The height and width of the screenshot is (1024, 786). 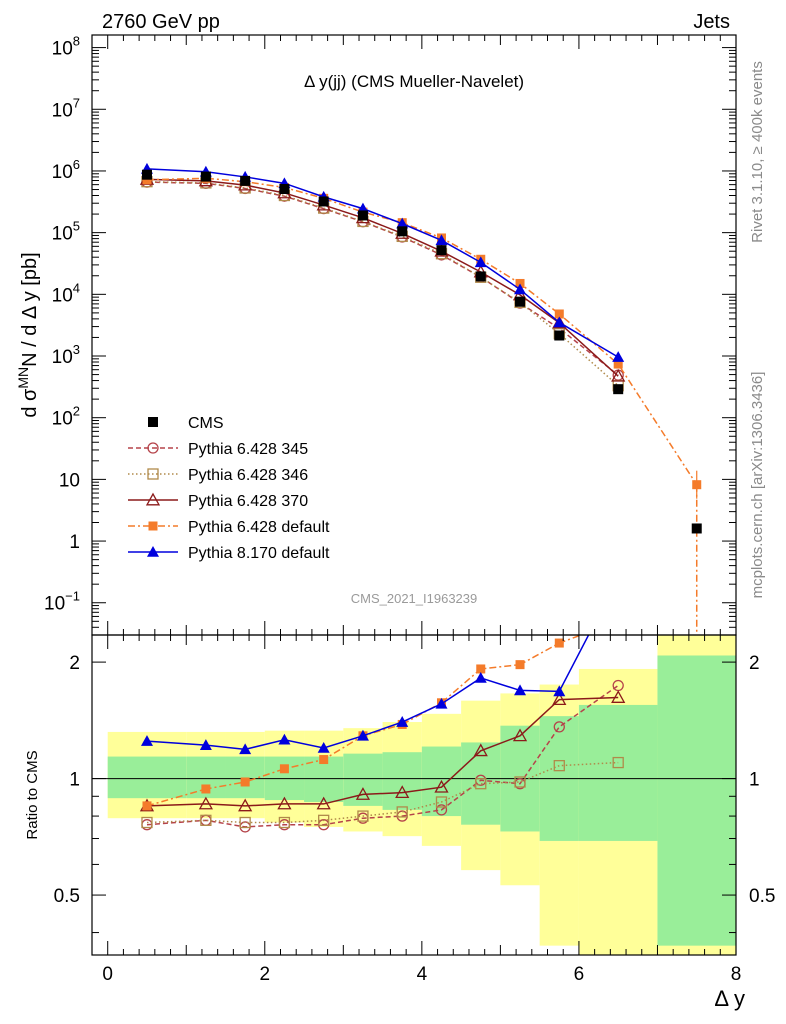 What do you see at coordinates (762, 896) in the screenshot?
I see `ratio-tick-label-right: 0.5` at bounding box center [762, 896].